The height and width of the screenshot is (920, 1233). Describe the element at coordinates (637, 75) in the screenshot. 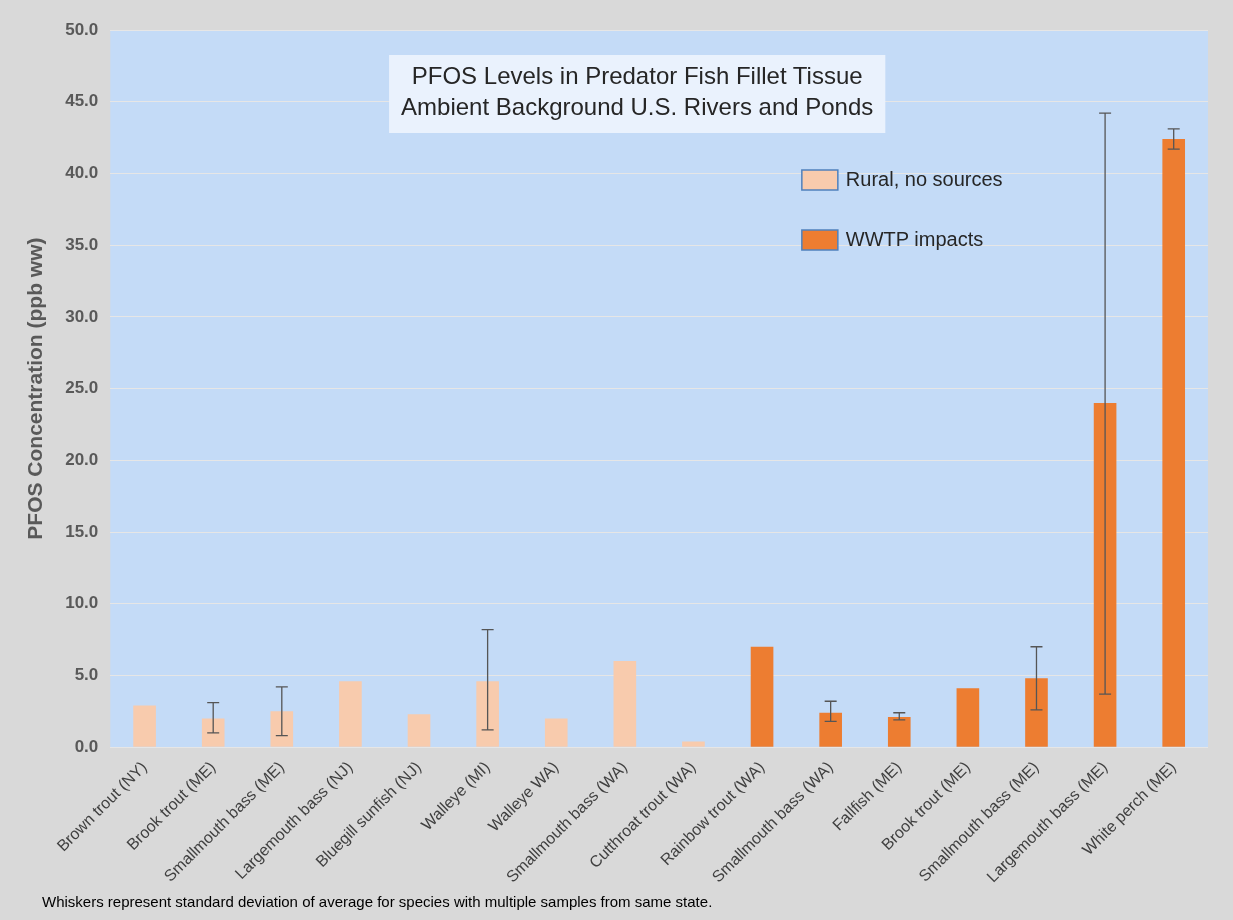

I see `text: PFOS Levels in Predator Fish Fillet Tissue` at that location.